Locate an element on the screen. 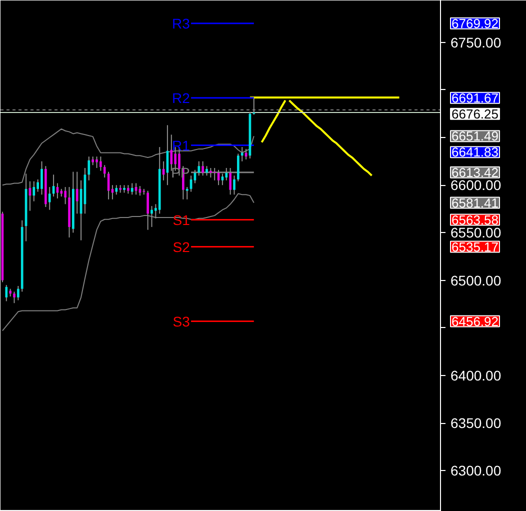 The image size is (526, 511). y-tick-label: 6400.00 is located at coordinates (476, 375).